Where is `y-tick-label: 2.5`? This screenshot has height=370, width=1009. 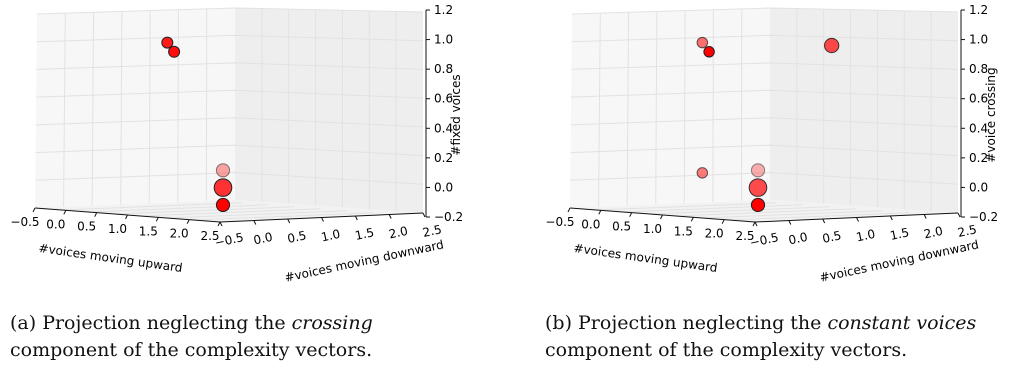 y-tick-label: 2.5 is located at coordinates (967, 231).